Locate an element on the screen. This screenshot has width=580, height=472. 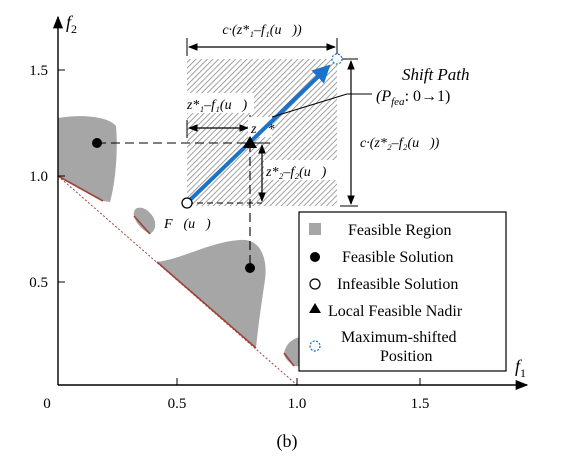
y-tick-2: 1.5 is located at coordinates (38, 71).